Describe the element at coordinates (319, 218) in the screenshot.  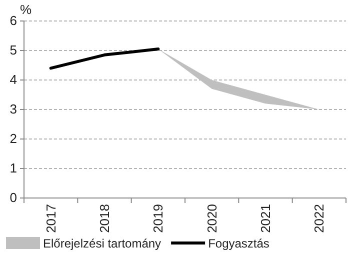
I see `x-tick-label: 2022` at that location.